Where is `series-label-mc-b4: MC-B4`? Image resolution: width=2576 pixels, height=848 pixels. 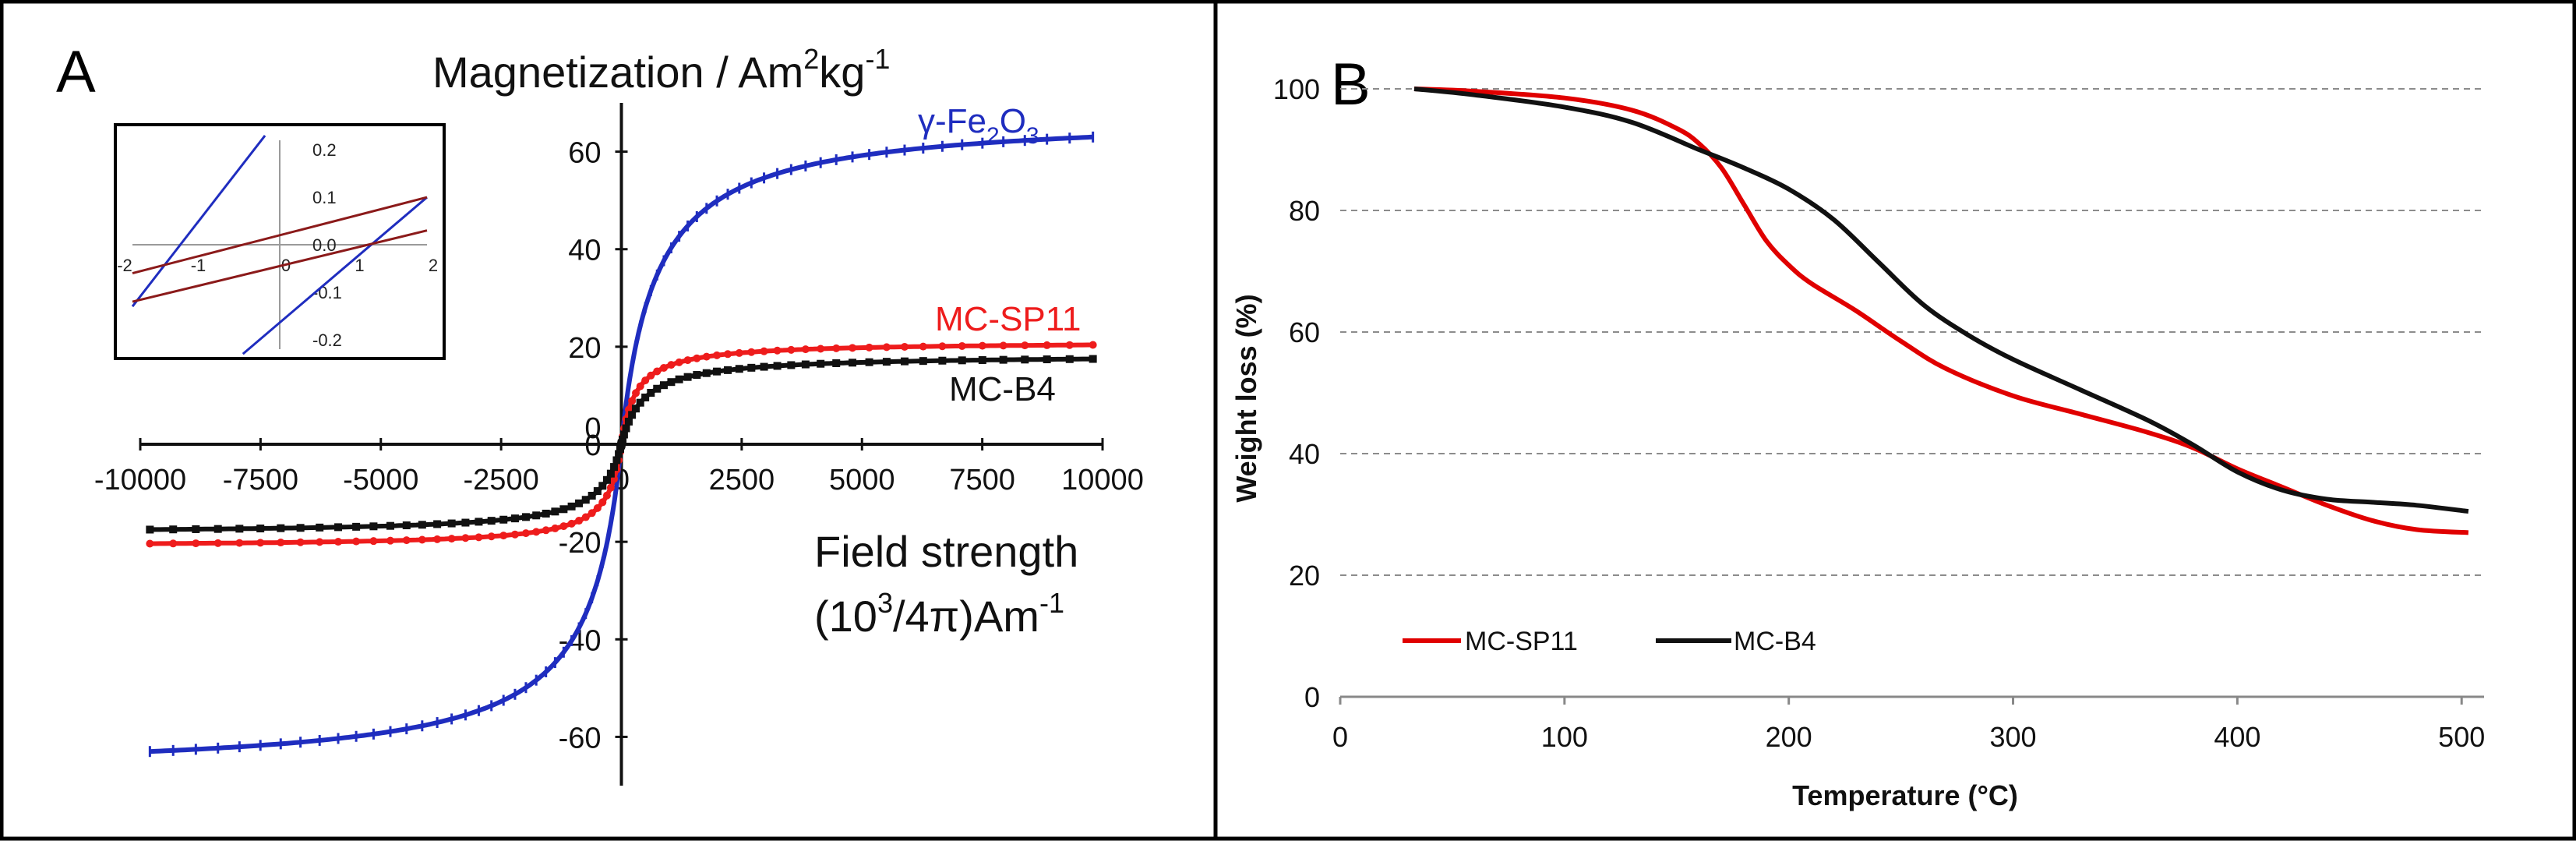 series-label-mc-b4: MC-B4 is located at coordinates (1002, 389).